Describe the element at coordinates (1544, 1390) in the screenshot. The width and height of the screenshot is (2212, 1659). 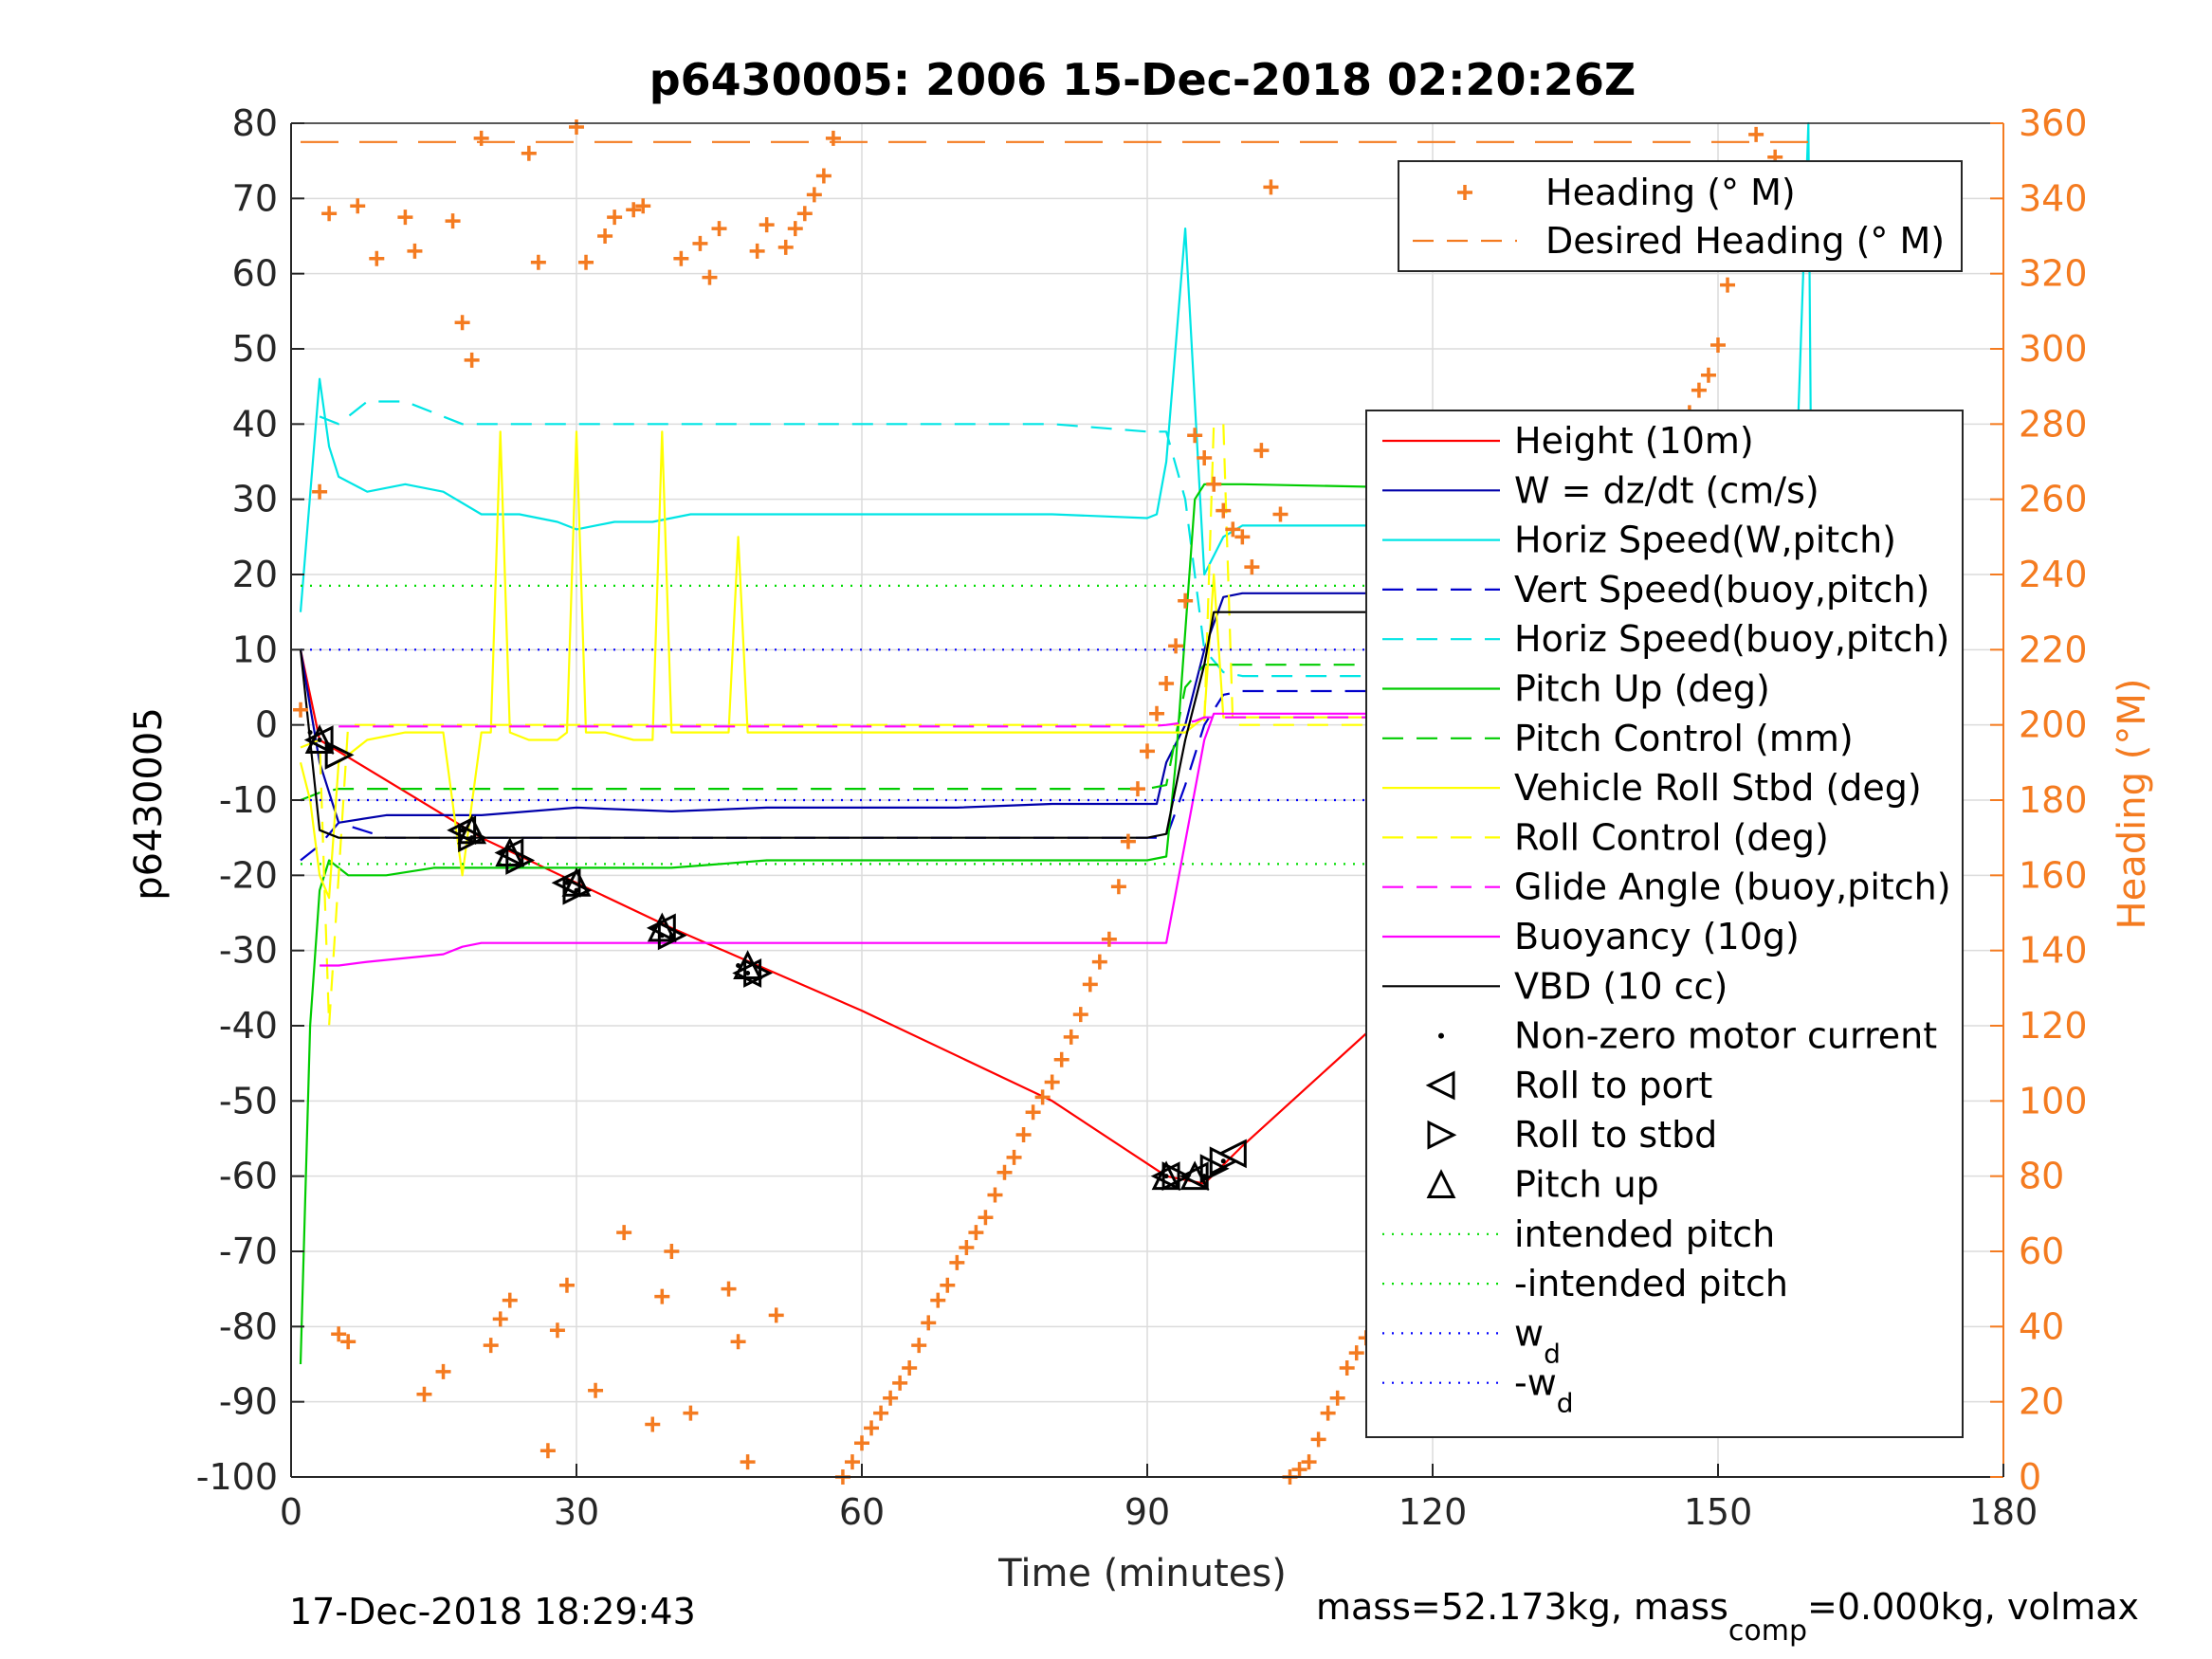
I see `legend-label-wd: -wd` at that location.